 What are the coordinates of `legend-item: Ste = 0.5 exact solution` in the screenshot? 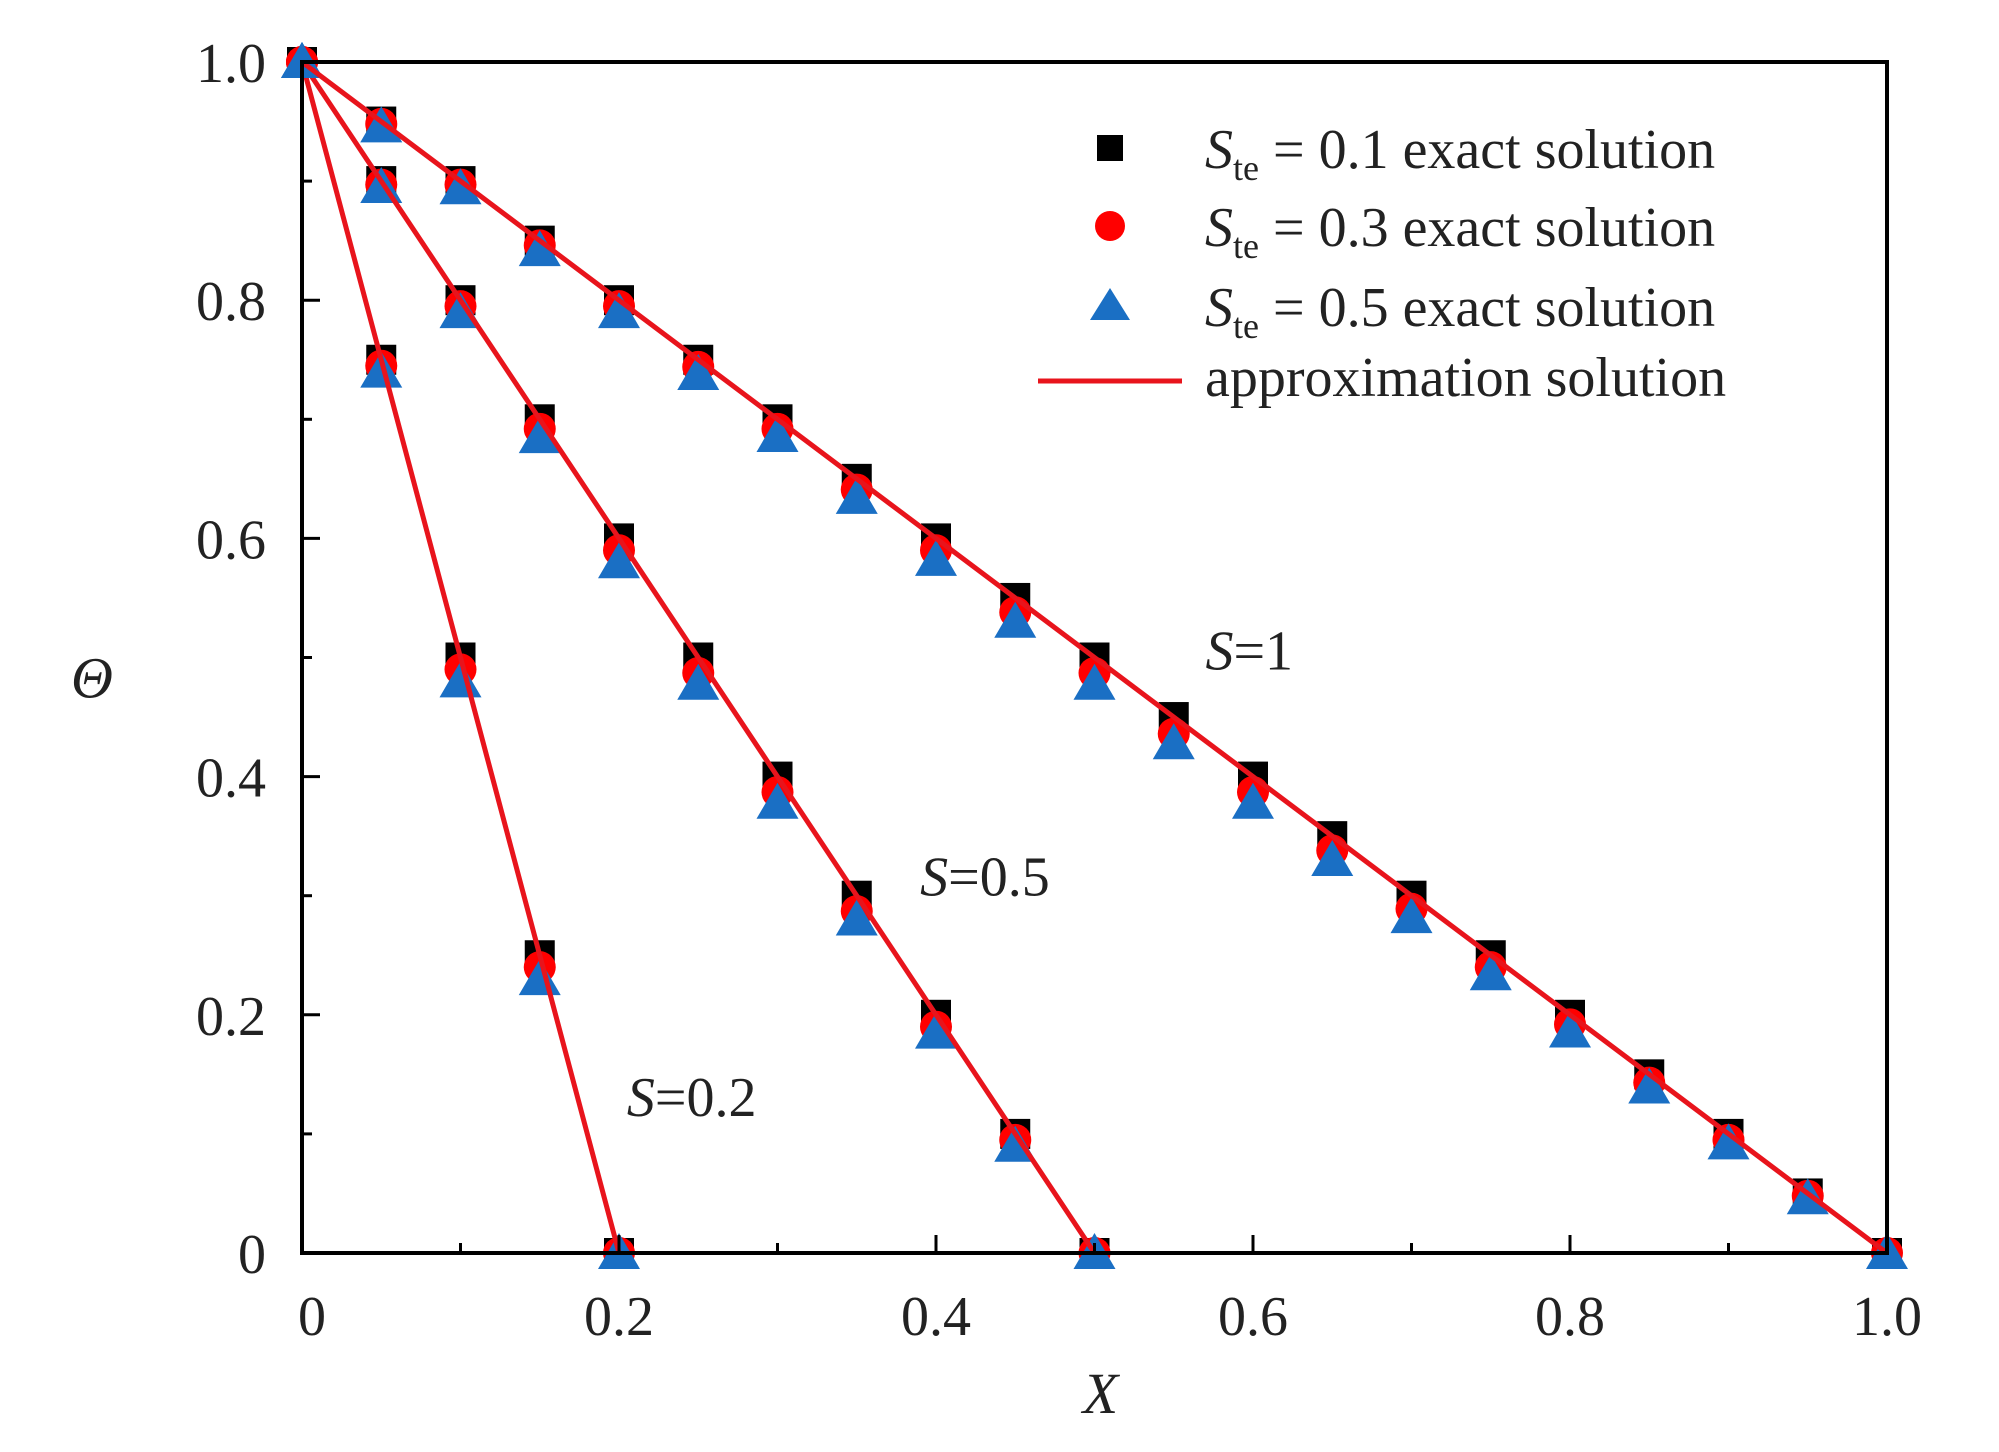 It's located at (1402, 311).